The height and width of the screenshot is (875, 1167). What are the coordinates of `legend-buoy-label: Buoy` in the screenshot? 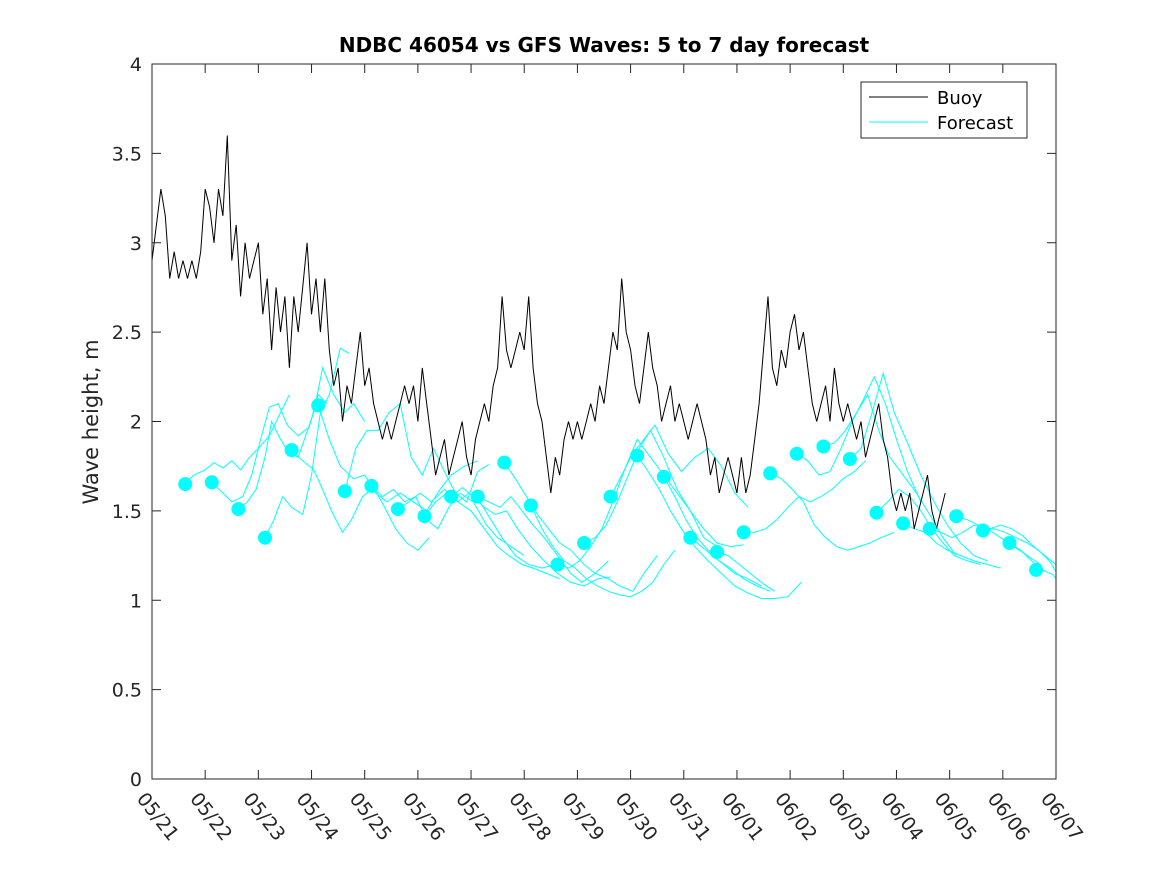 It's located at (960, 98).